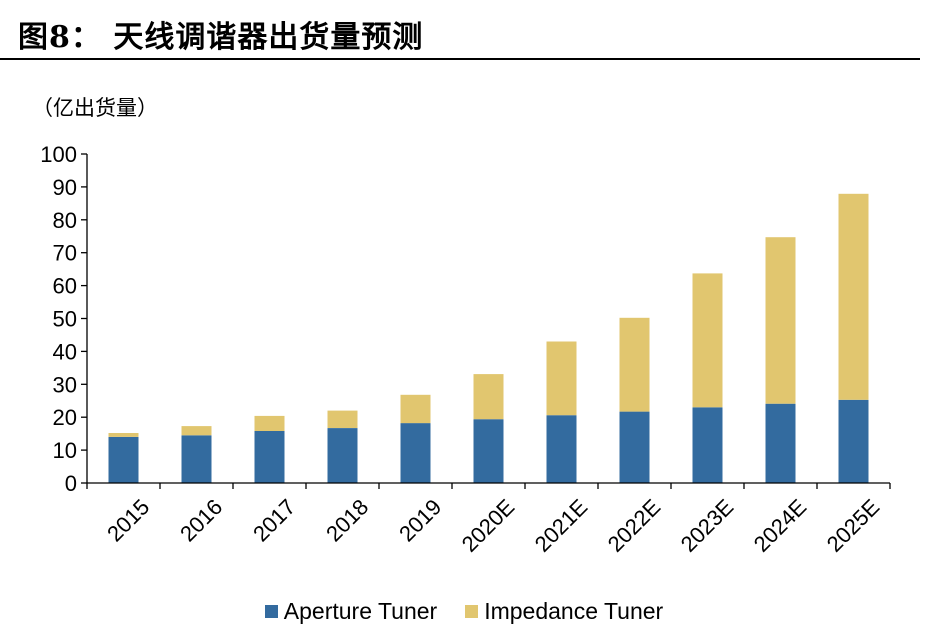  Describe the element at coordinates (561, 378) in the screenshot. I see `bar-impedance-2021E` at that location.